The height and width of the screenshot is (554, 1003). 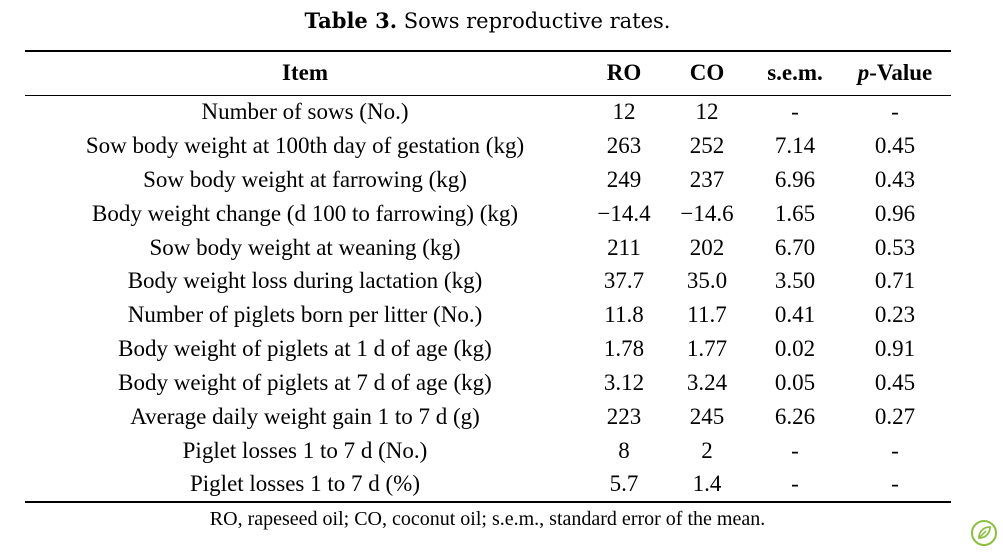 I want to click on cell-co: 237, so click(x=707, y=179).